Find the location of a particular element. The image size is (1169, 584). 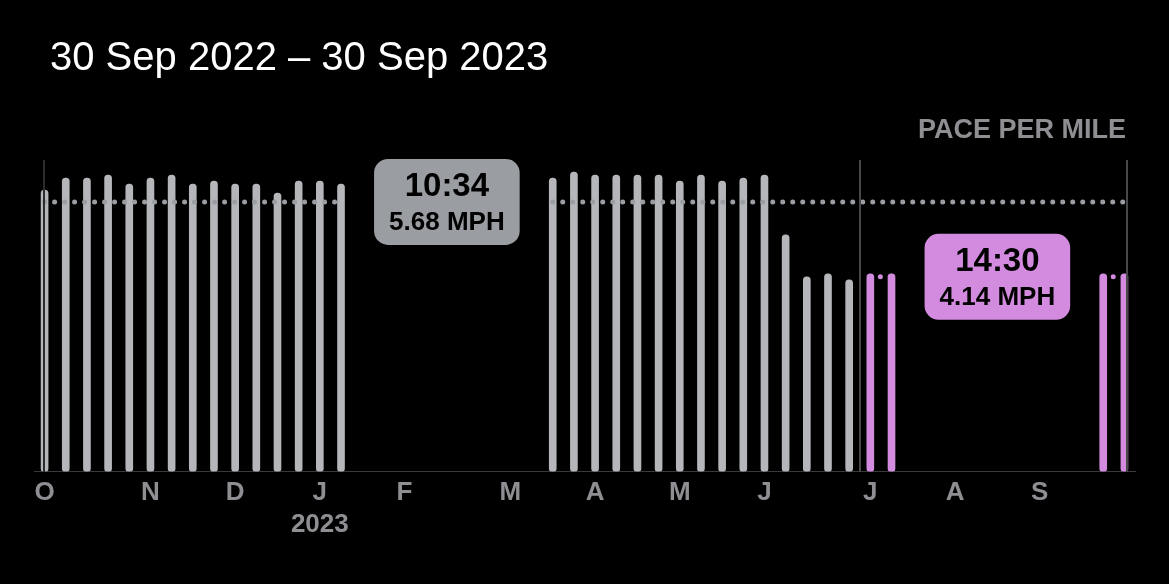

x-tick-label: O is located at coordinates (44, 491).